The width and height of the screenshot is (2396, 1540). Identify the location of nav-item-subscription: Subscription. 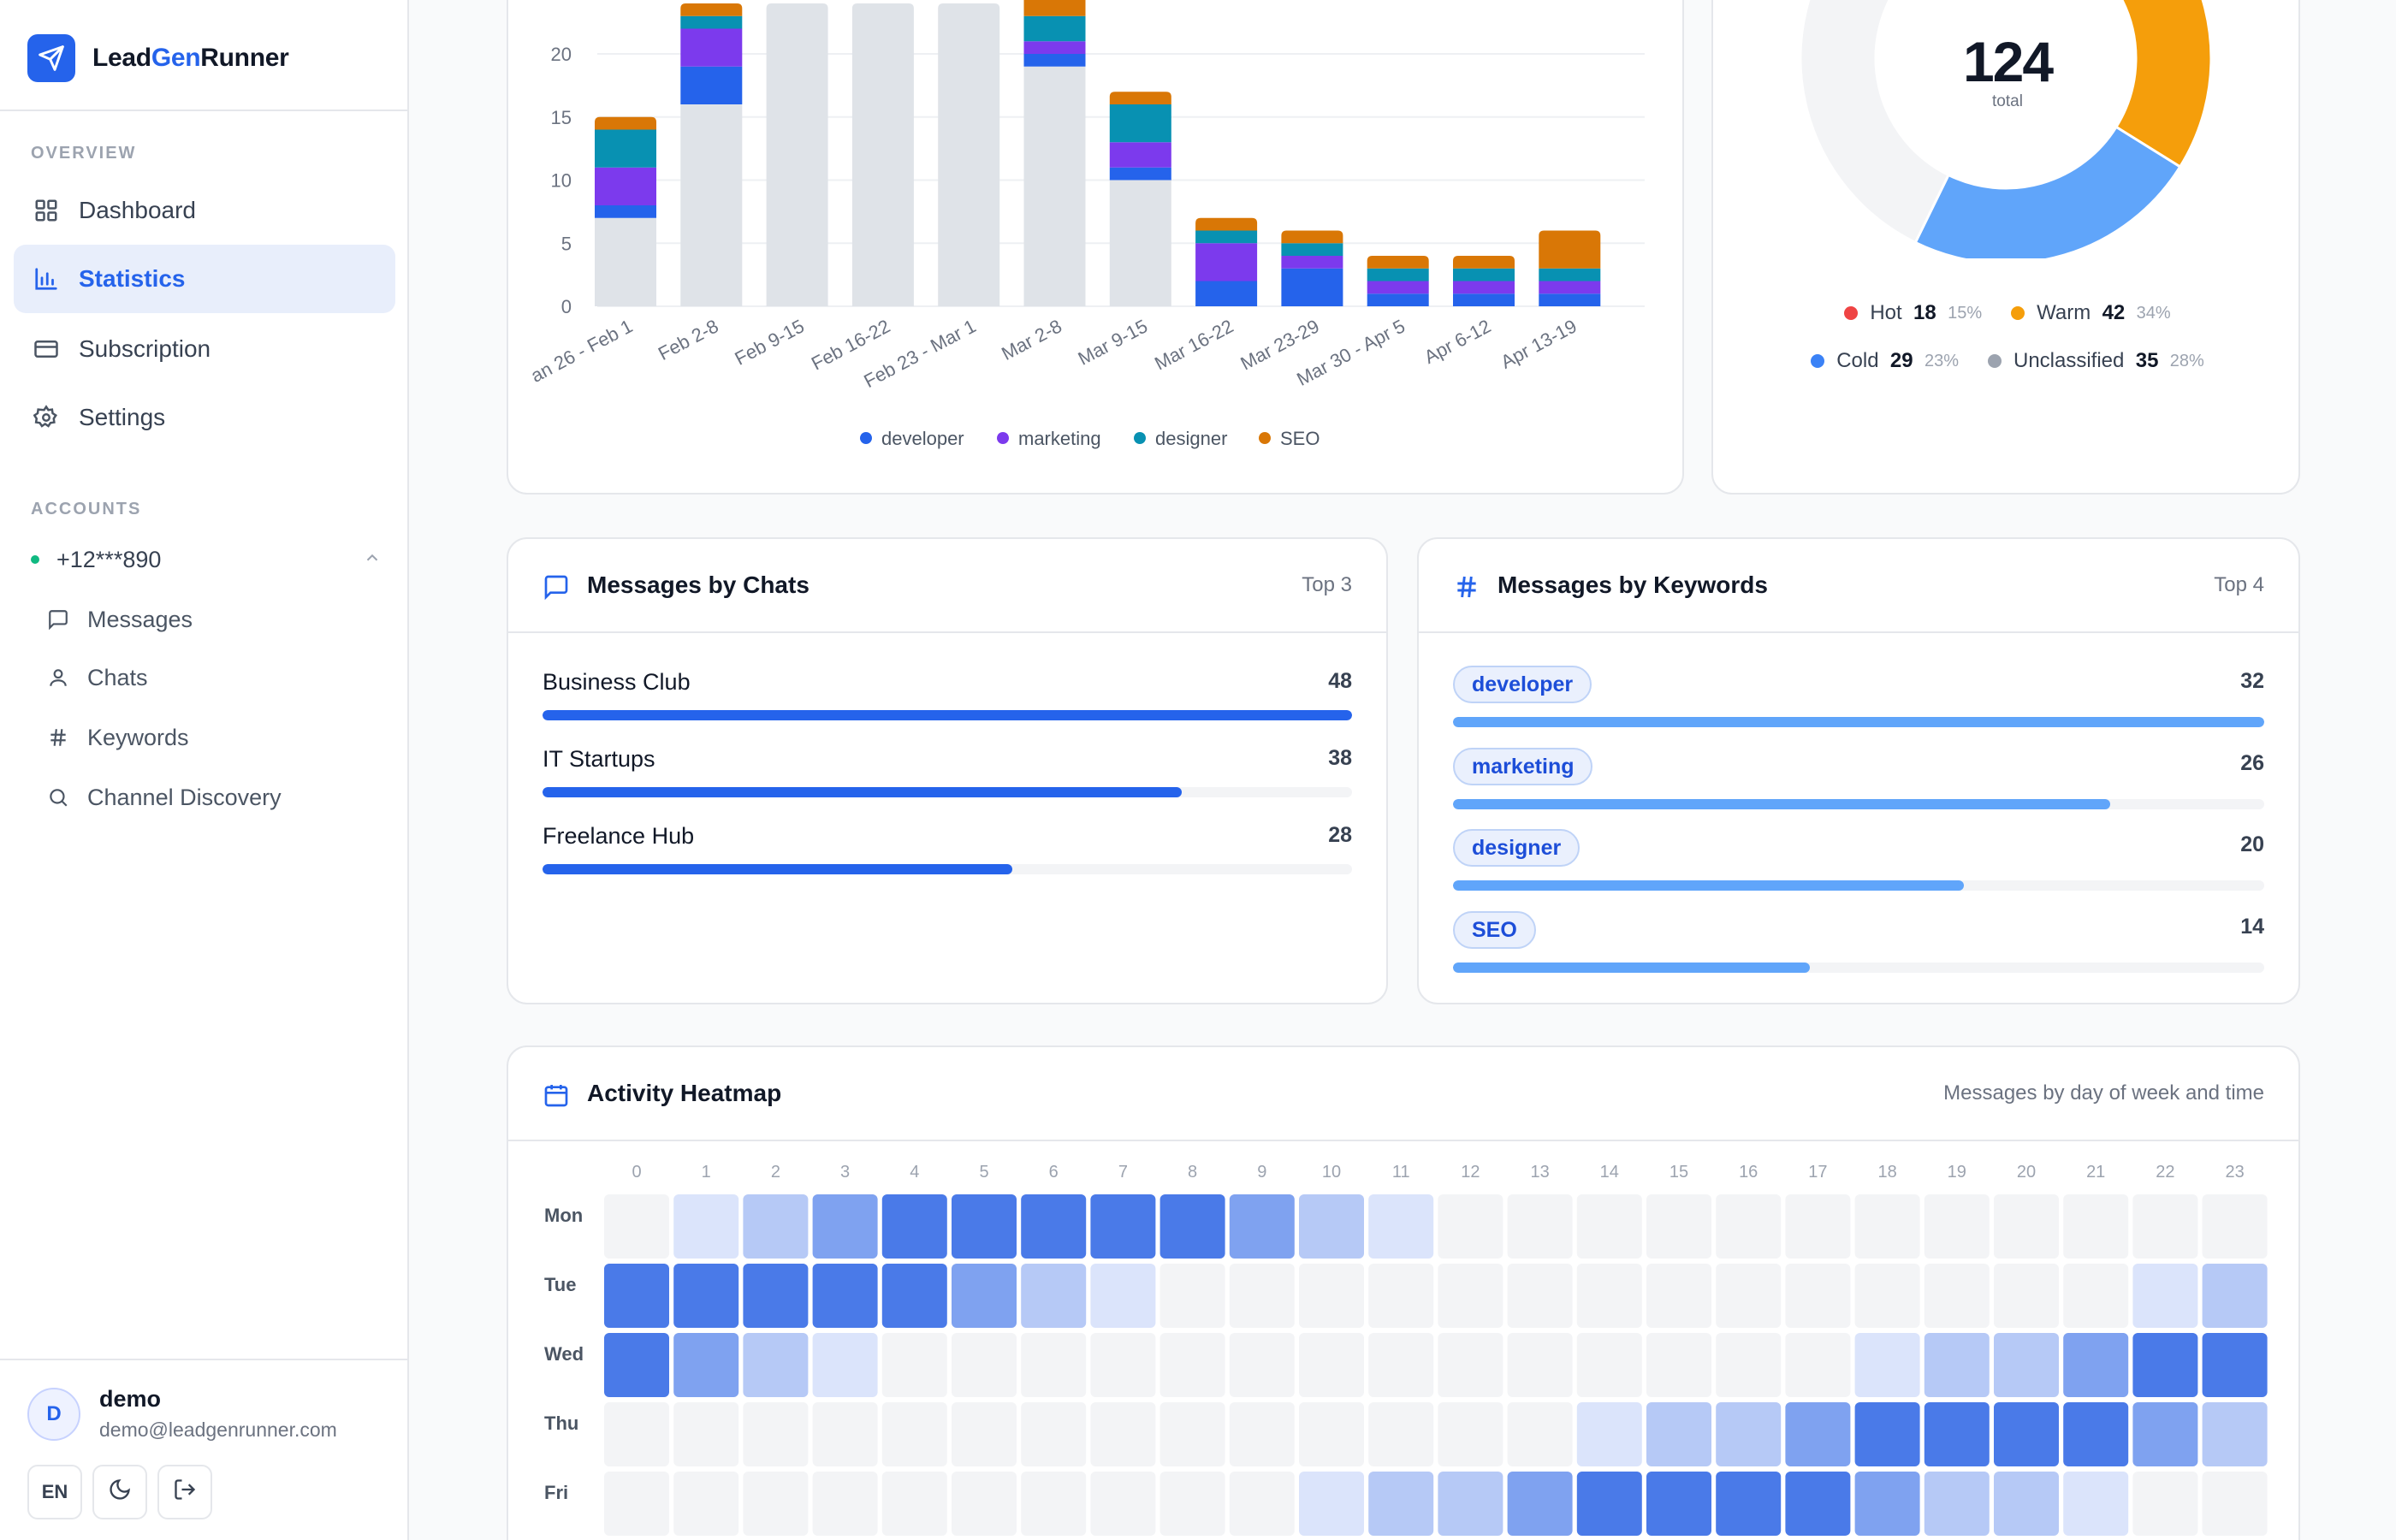
(204, 349).